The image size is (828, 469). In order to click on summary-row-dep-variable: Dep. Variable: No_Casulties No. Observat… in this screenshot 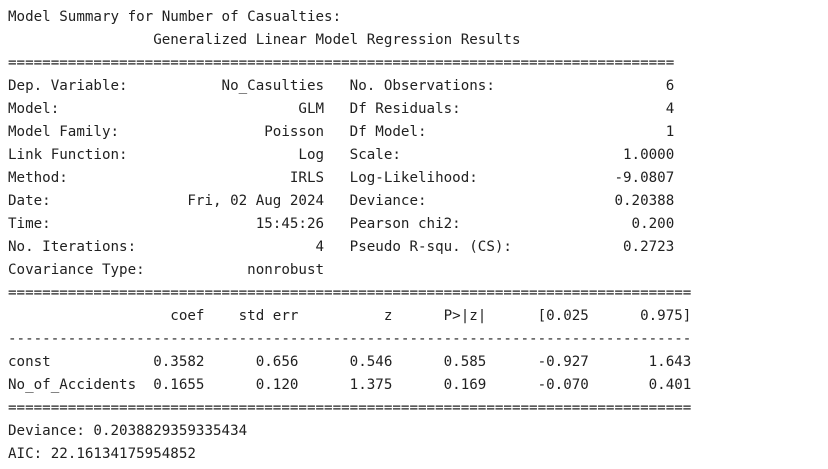, I will do `click(341, 86)`.